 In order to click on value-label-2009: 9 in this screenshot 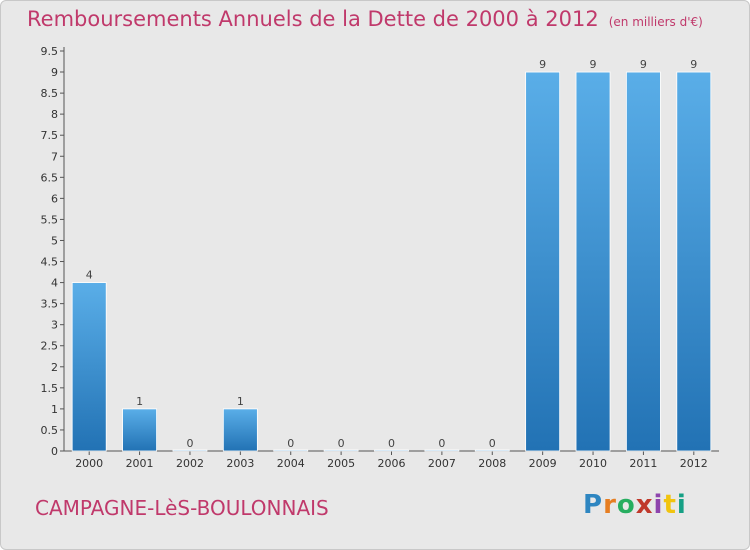, I will do `click(542, 64)`.